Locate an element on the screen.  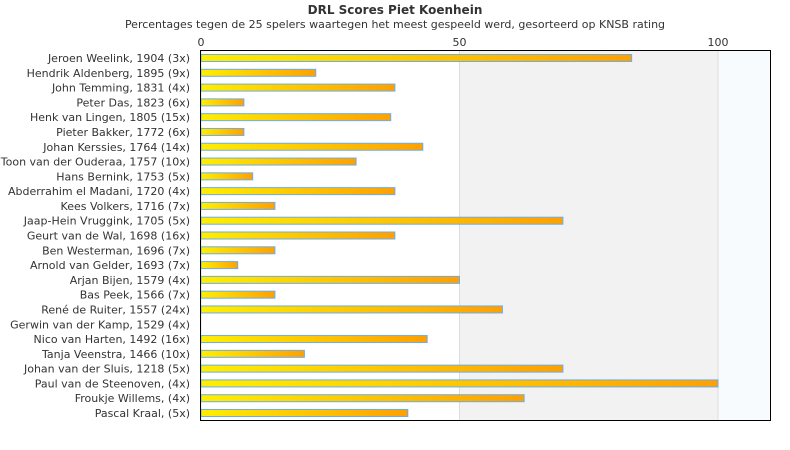
y-category-label: Pascal Kraal, (5x) is located at coordinates (142, 413).